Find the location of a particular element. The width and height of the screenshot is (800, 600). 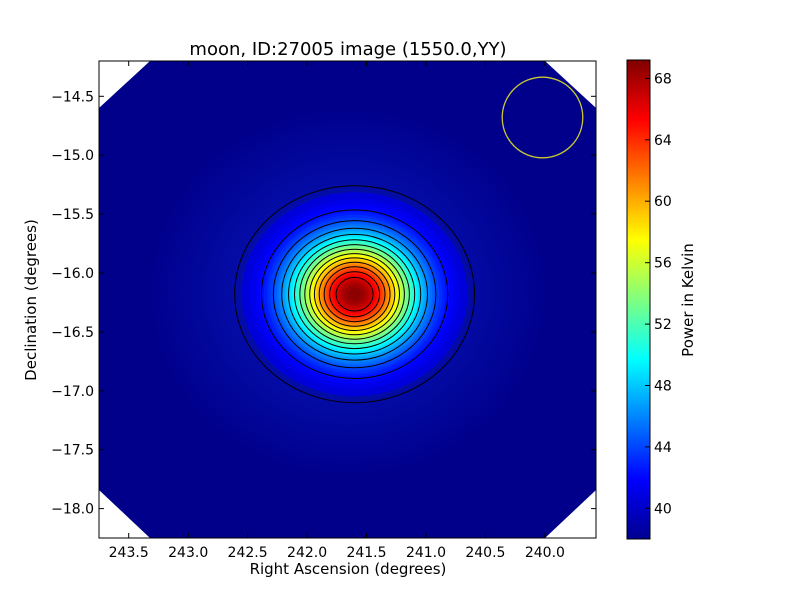

x-tick-label: 243.5 is located at coordinates (129, 553).